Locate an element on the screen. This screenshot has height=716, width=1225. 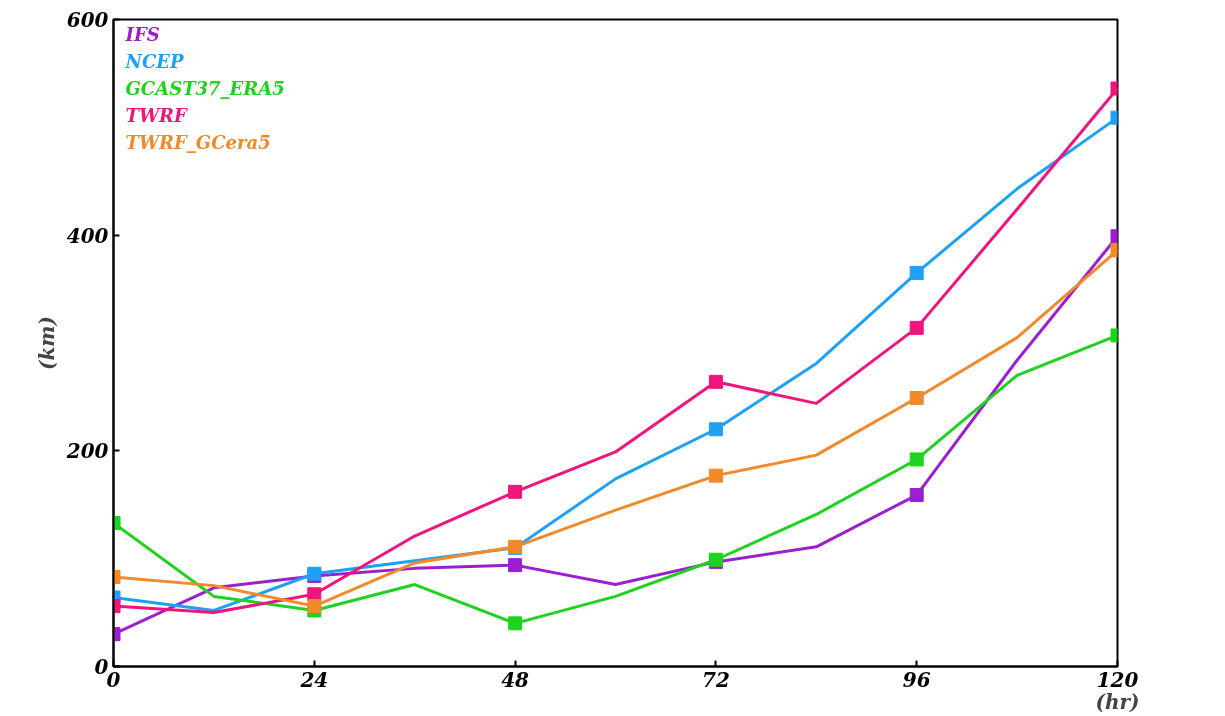
x-tick-label: 48 is located at coordinates (515, 679).